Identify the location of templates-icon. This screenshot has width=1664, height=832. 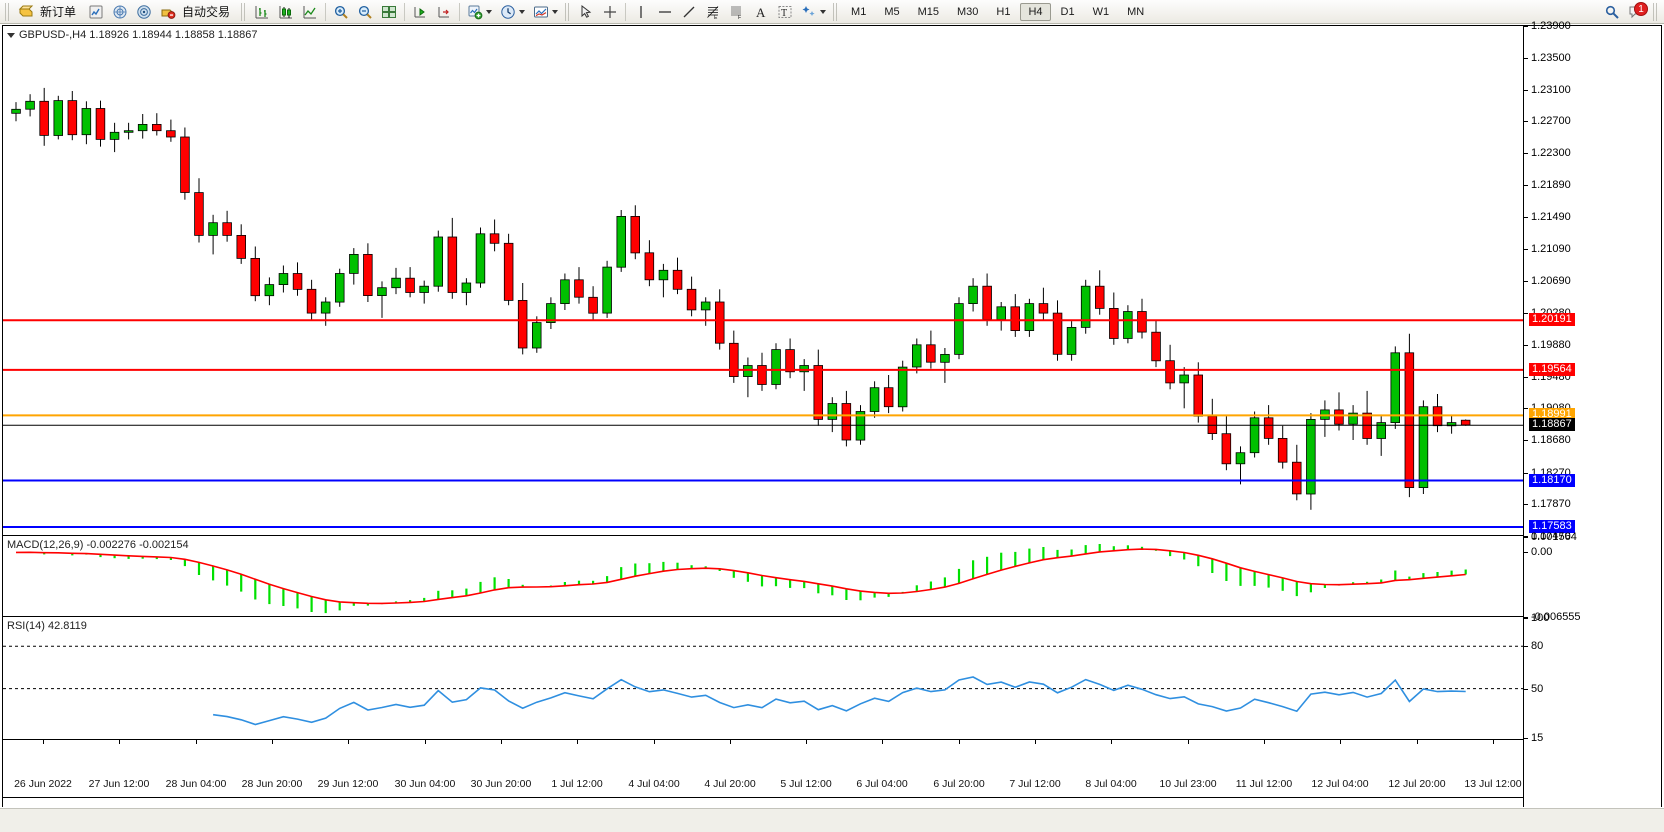
(541, 12).